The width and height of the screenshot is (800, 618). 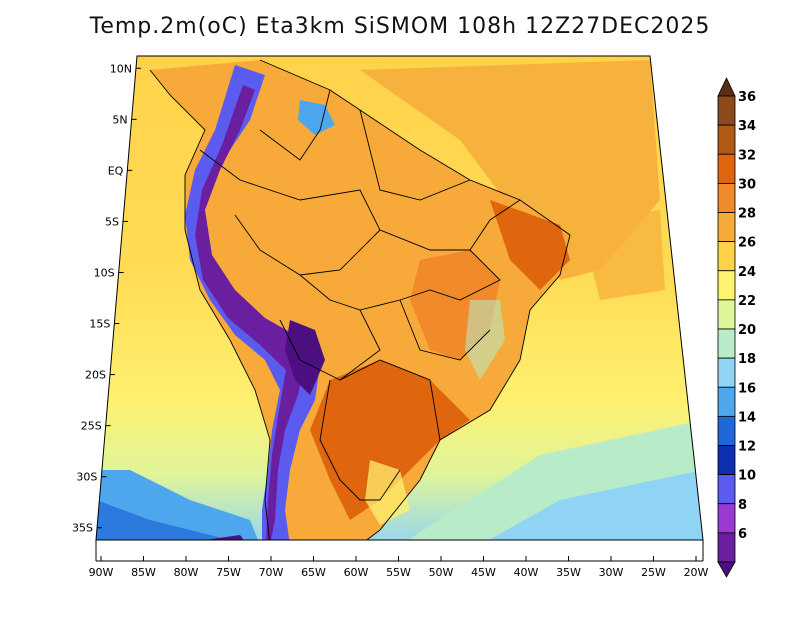 I want to click on x-tick-label: 85W, so click(x=143, y=572).